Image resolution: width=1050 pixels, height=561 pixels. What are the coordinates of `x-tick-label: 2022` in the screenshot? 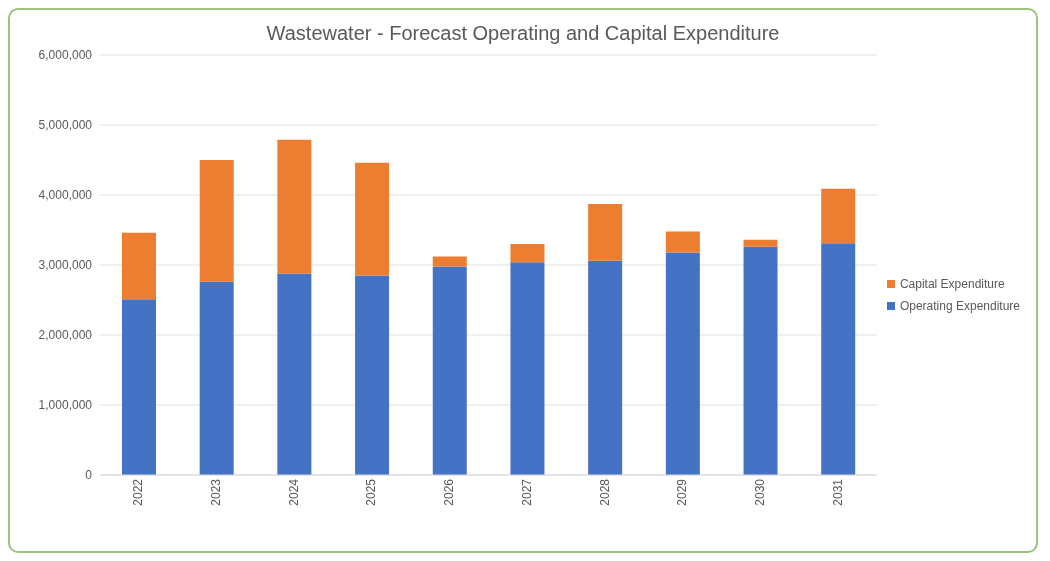 It's located at (138, 492).